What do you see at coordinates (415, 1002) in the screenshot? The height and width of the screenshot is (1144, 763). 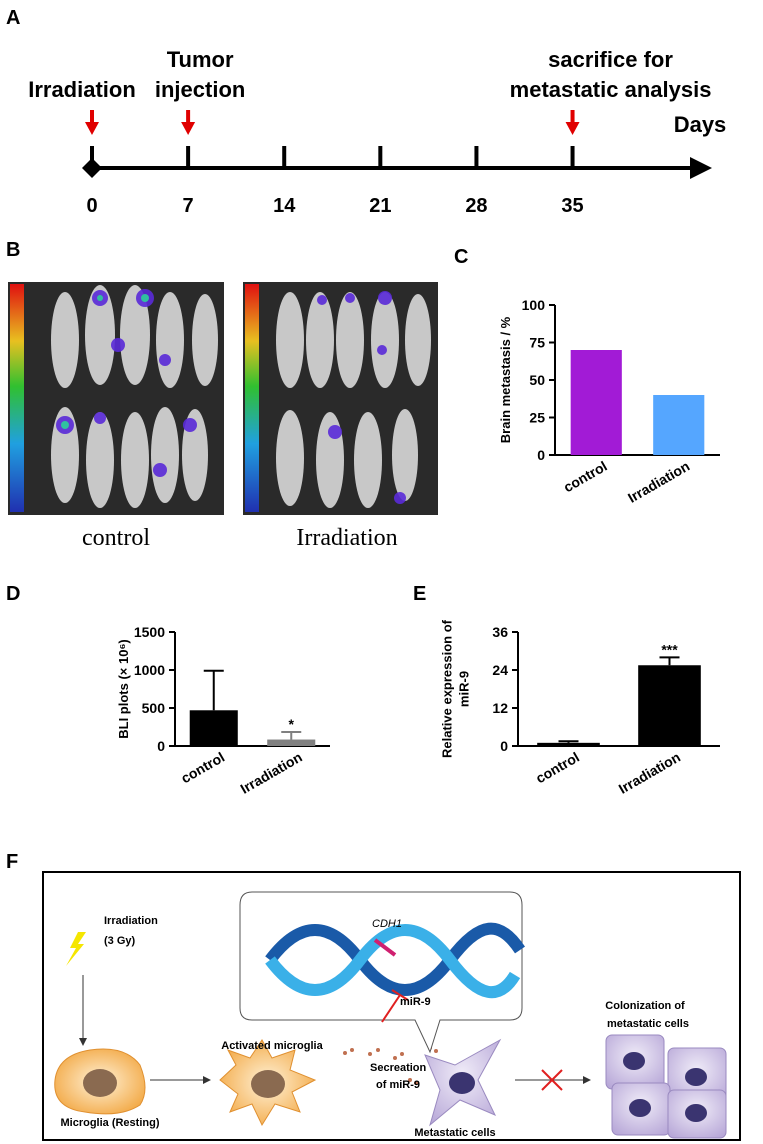 I see `label: miR-9` at bounding box center [415, 1002].